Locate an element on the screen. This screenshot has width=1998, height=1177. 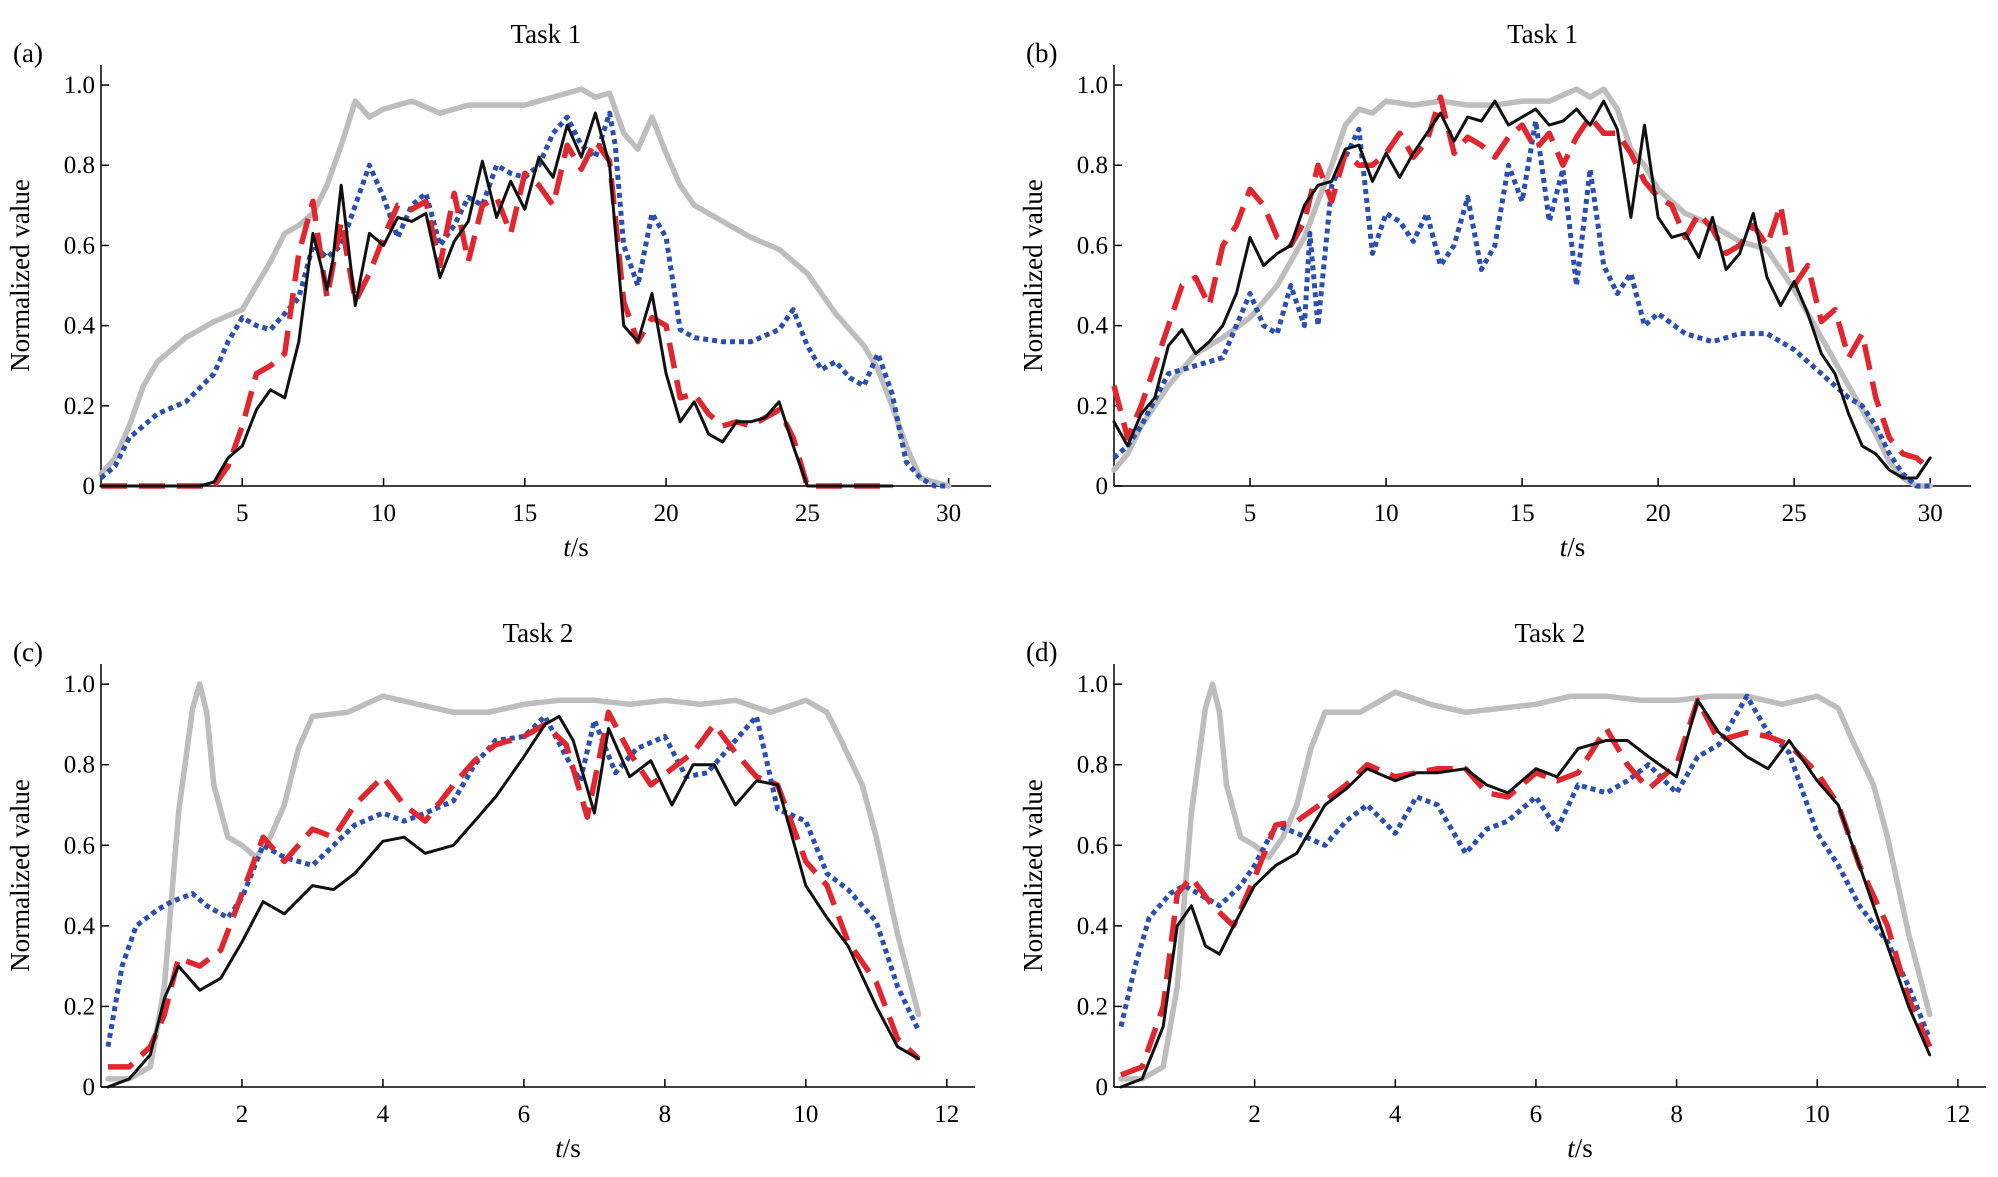
panel-tag: (b) is located at coordinates (1041, 53).